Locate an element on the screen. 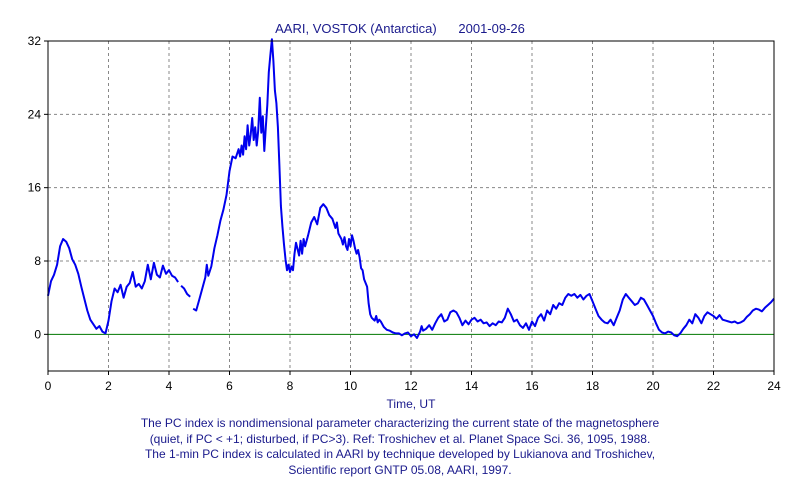  x-tick-label: 8 is located at coordinates (290, 386).